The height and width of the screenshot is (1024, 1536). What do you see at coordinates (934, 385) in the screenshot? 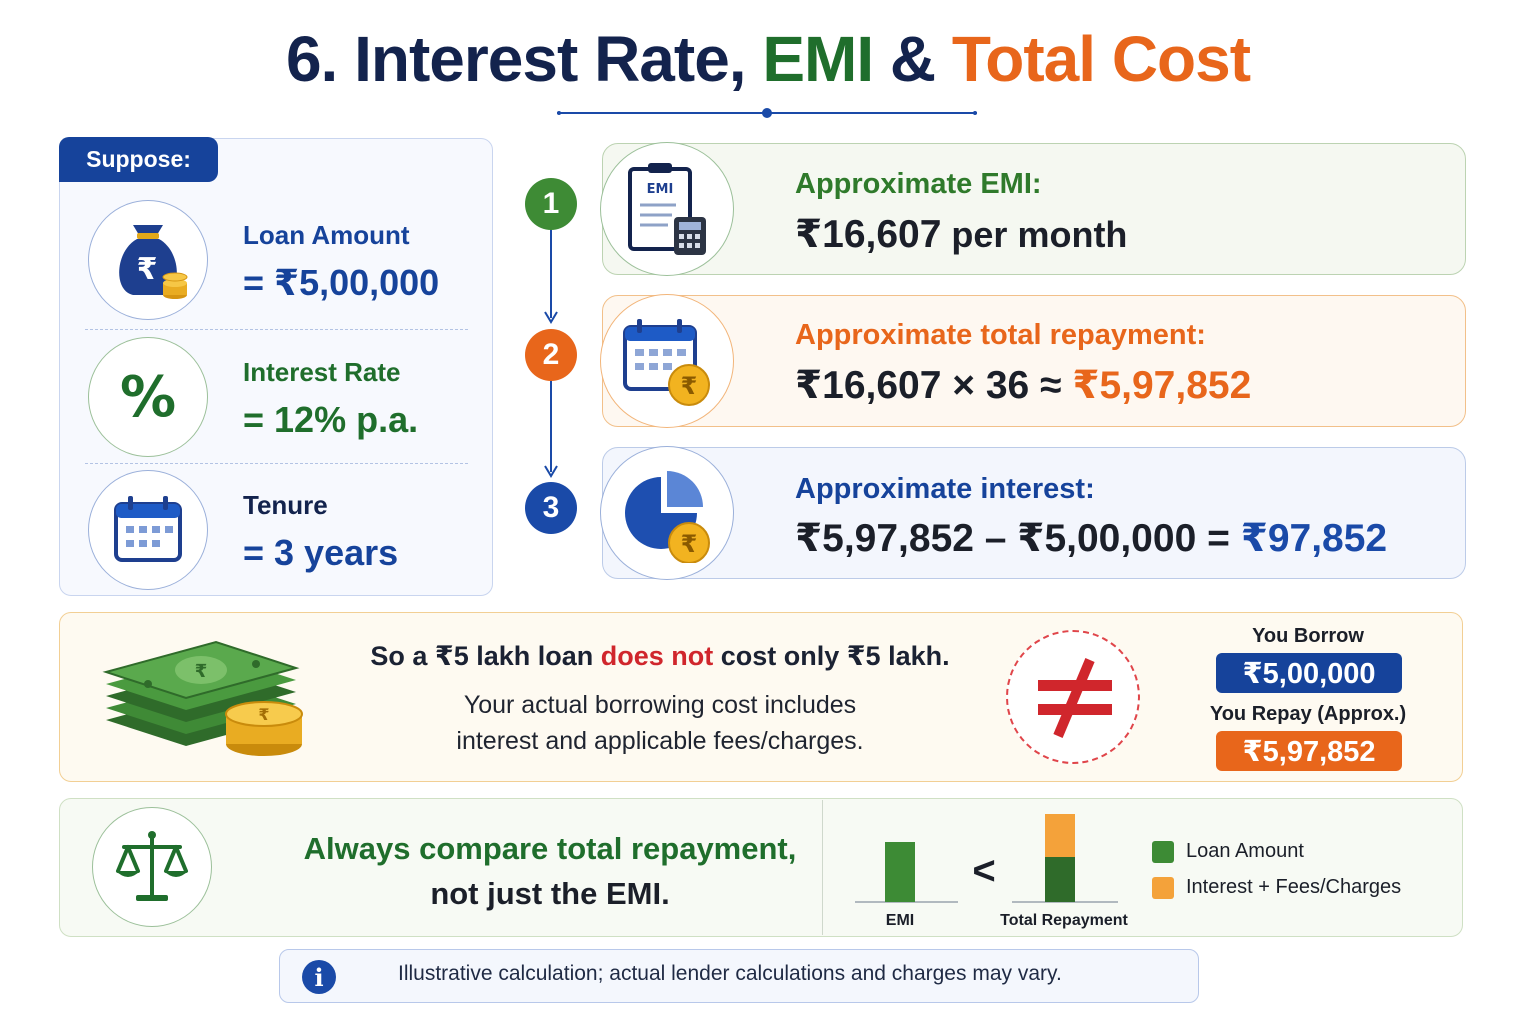
I see `repayment-formula: ₹16,607 × 36 ≈` at bounding box center [934, 385].